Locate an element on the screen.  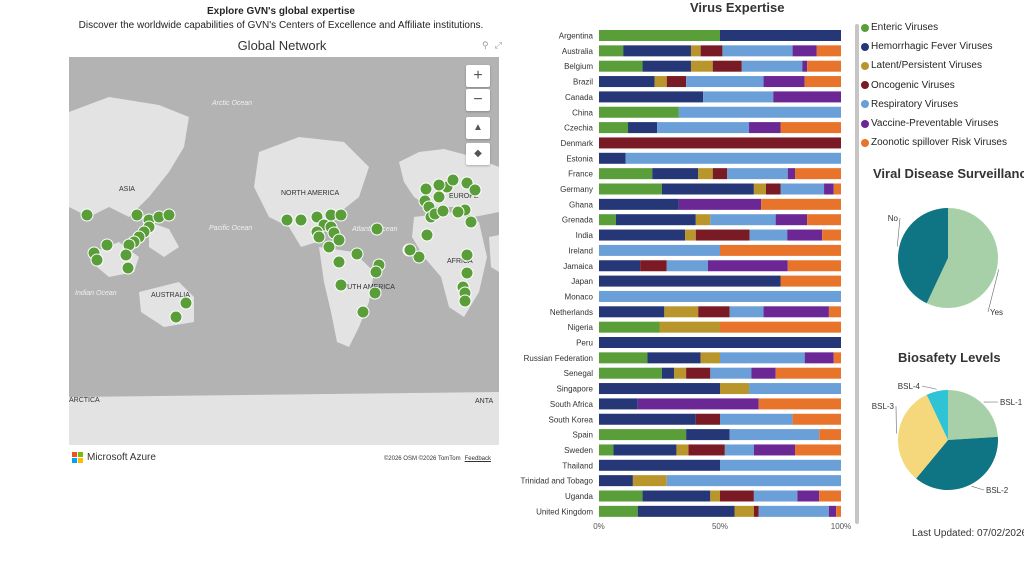
compass-button: ◆ is located at coordinates (478, 154).